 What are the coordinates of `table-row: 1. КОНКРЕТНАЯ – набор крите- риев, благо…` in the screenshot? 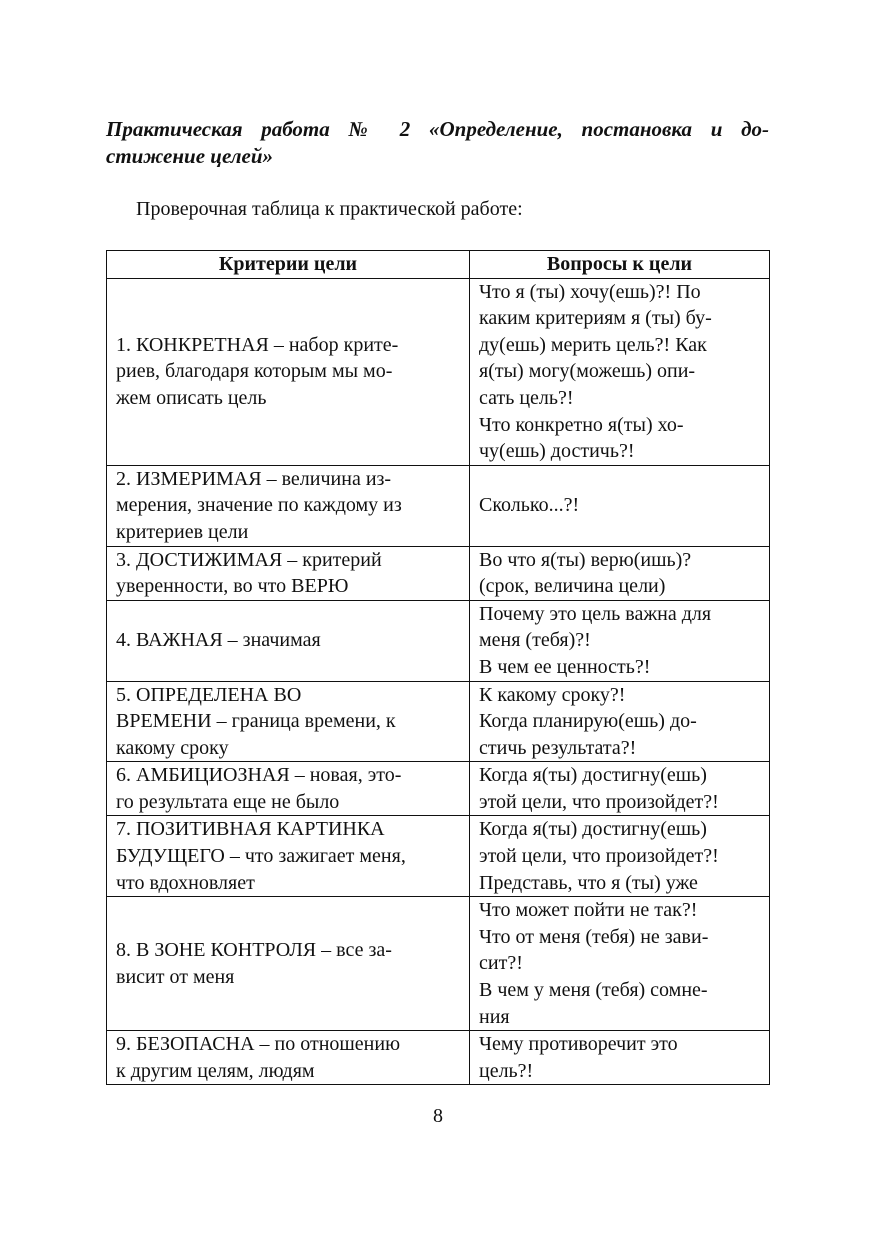 It's located at (438, 371).